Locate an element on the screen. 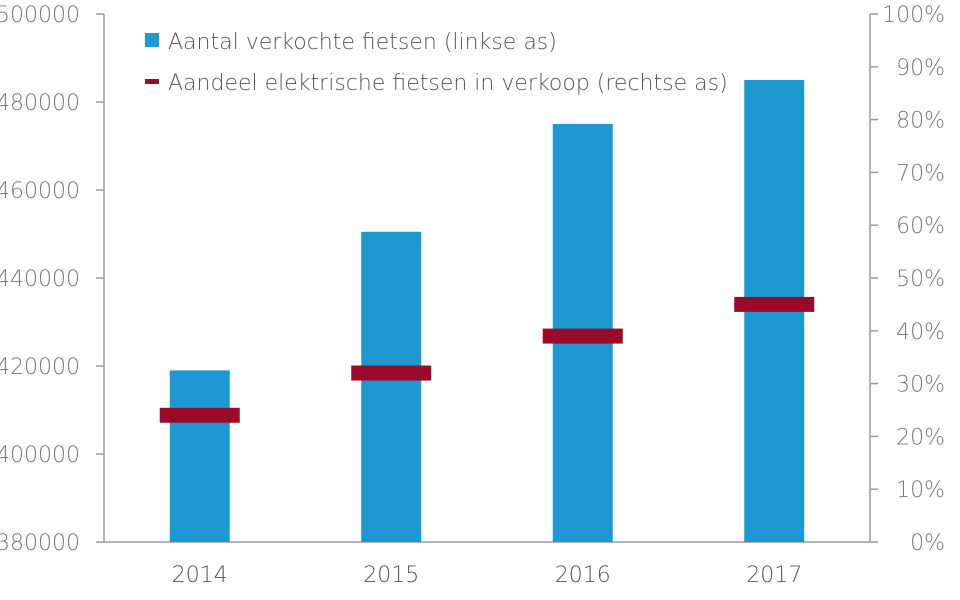 The height and width of the screenshot is (600, 960). right-tick-label: 20% is located at coordinates (920, 437).